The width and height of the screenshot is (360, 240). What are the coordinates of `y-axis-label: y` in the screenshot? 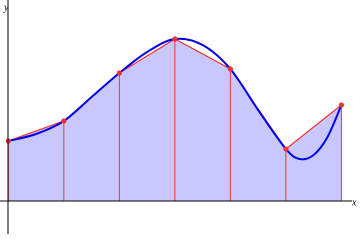 It's located at (6, 7).